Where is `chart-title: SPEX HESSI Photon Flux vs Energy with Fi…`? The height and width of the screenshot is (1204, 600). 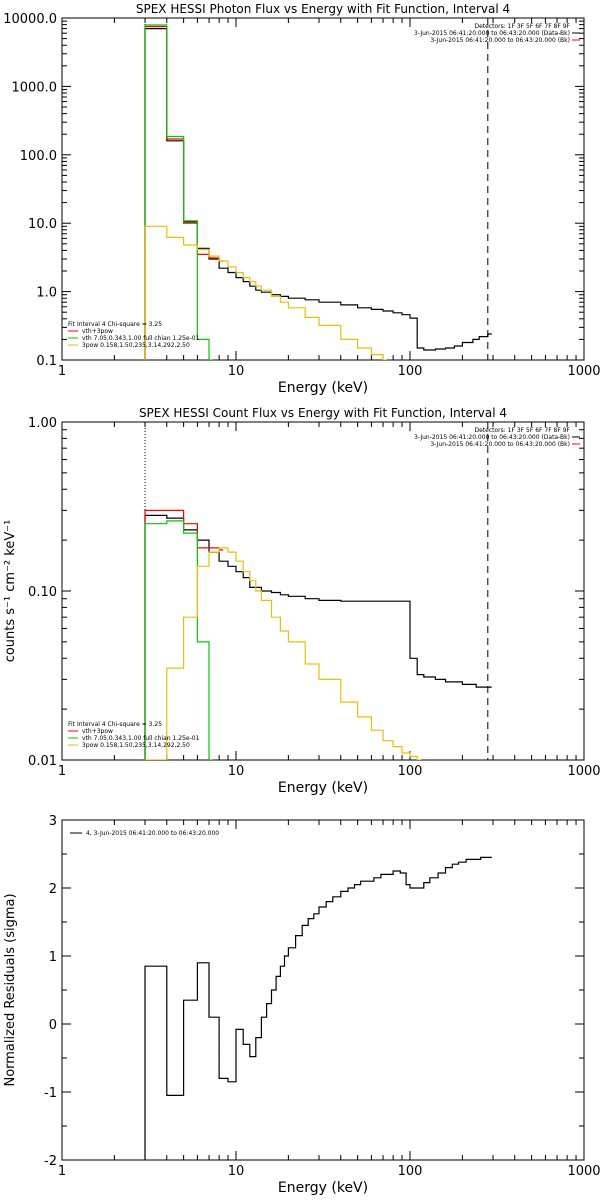 chart-title: SPEX HESSI Photon Flux vs Energy with Fi… is located at coordinates (323, 9).